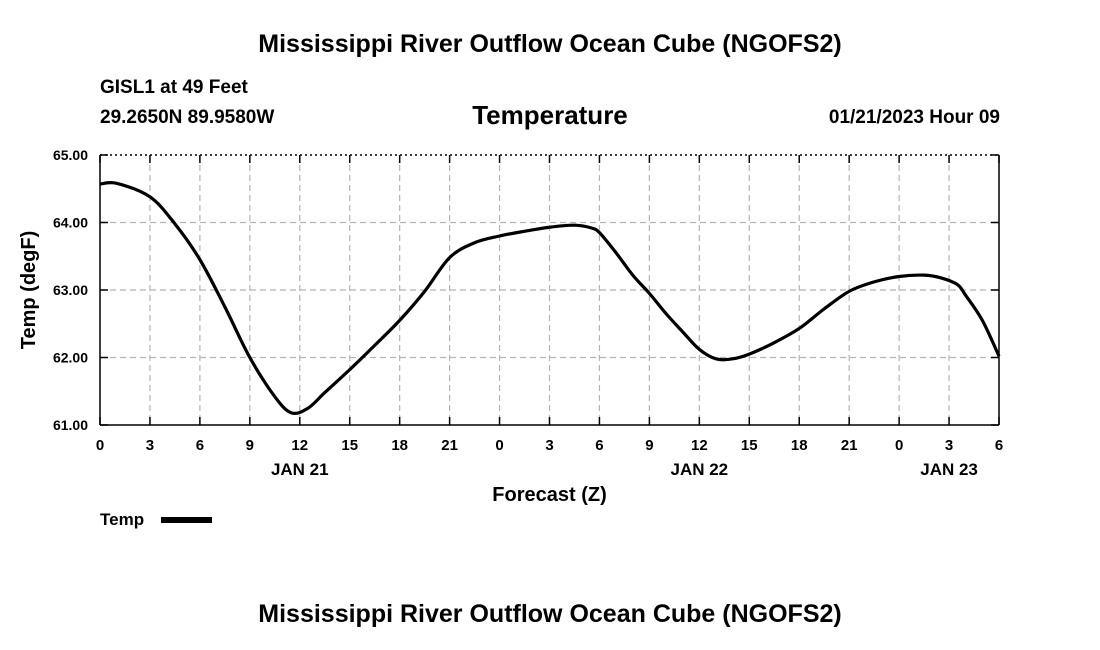  Describe the element at coordinates (174, 87) in the screenshot. I see `station-label: GISL1 at 49 Feet` at that location.